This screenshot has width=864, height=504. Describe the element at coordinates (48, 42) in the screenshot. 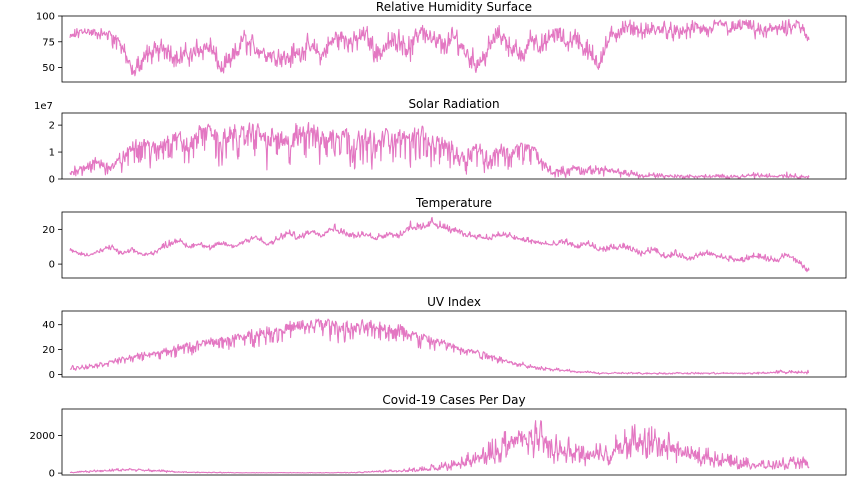

I see `y-tick-label: 75` at that location.